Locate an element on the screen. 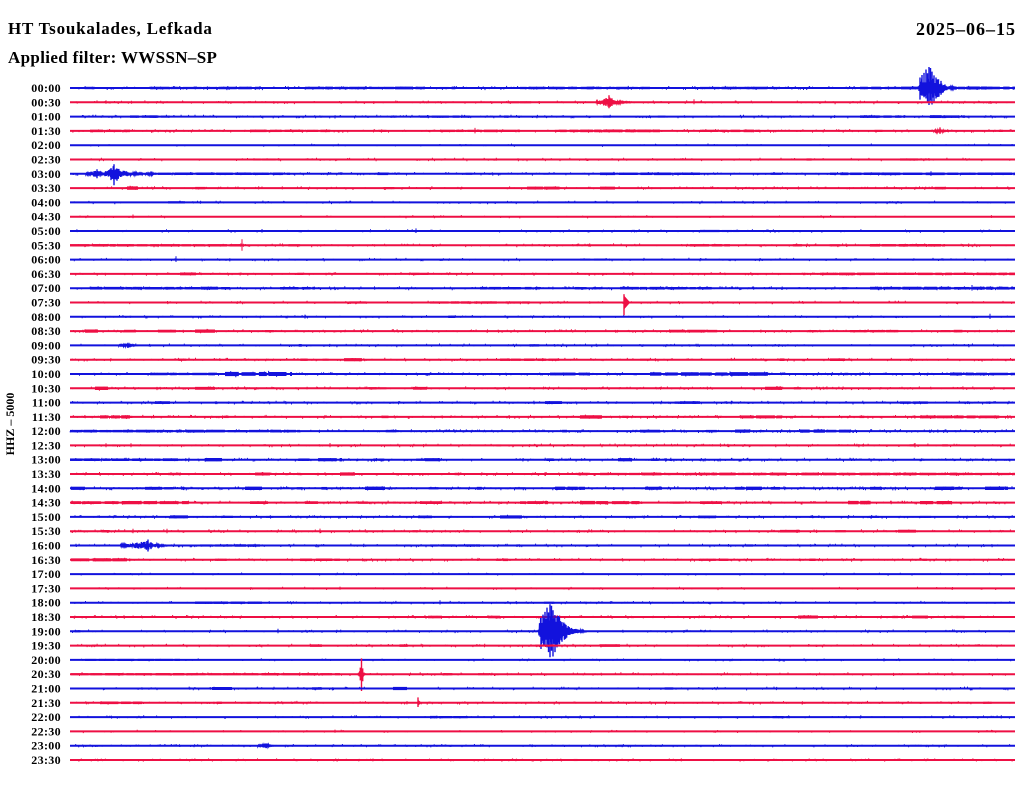  svg-text: 14:30 is located at coordinates (46, 503).